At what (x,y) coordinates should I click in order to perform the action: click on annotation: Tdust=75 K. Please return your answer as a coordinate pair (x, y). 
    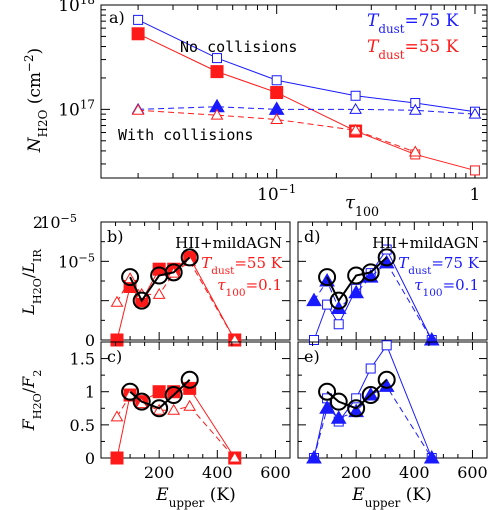
    Looking at the image, I should click on (439, 265).